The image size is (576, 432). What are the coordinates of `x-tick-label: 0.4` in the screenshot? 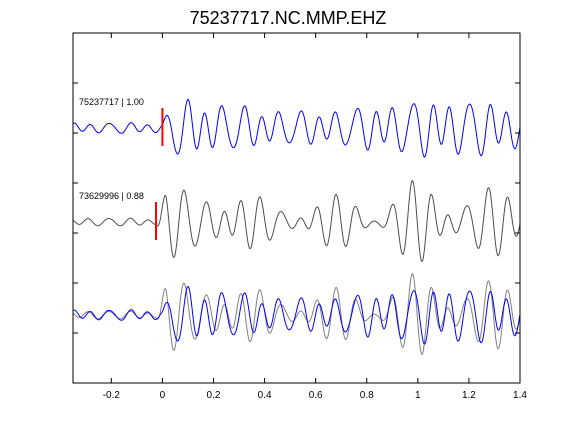 It's located at (265, 395).